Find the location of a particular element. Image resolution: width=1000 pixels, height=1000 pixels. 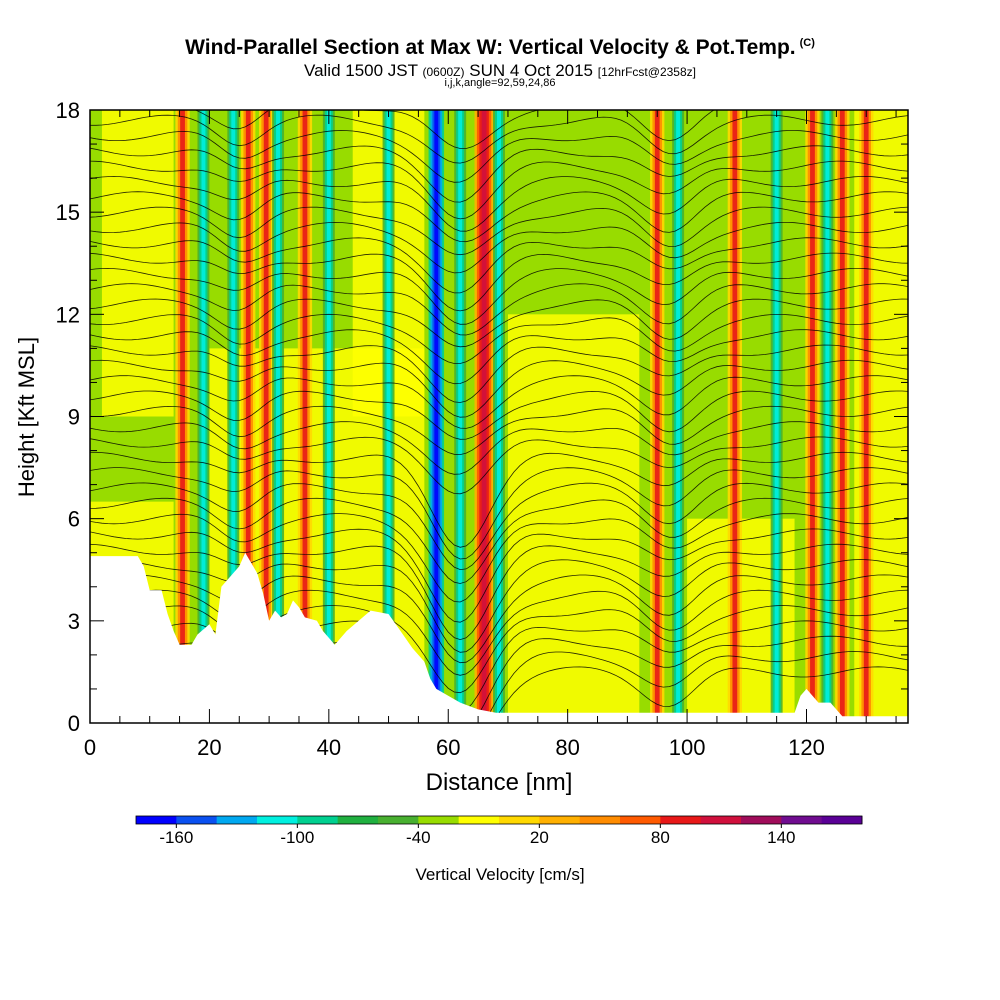

colorbar-label: Vertical Velocity [cm/s] is located at coordinates (499, 874).